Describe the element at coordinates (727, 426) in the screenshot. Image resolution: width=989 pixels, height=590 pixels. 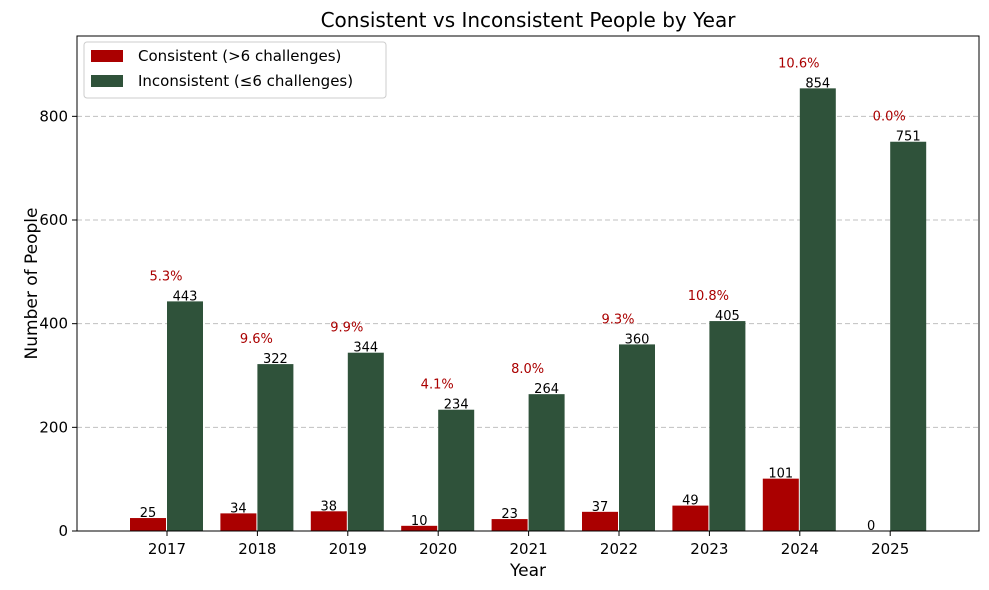
I see `bar-inconsistent-2023` at that location.